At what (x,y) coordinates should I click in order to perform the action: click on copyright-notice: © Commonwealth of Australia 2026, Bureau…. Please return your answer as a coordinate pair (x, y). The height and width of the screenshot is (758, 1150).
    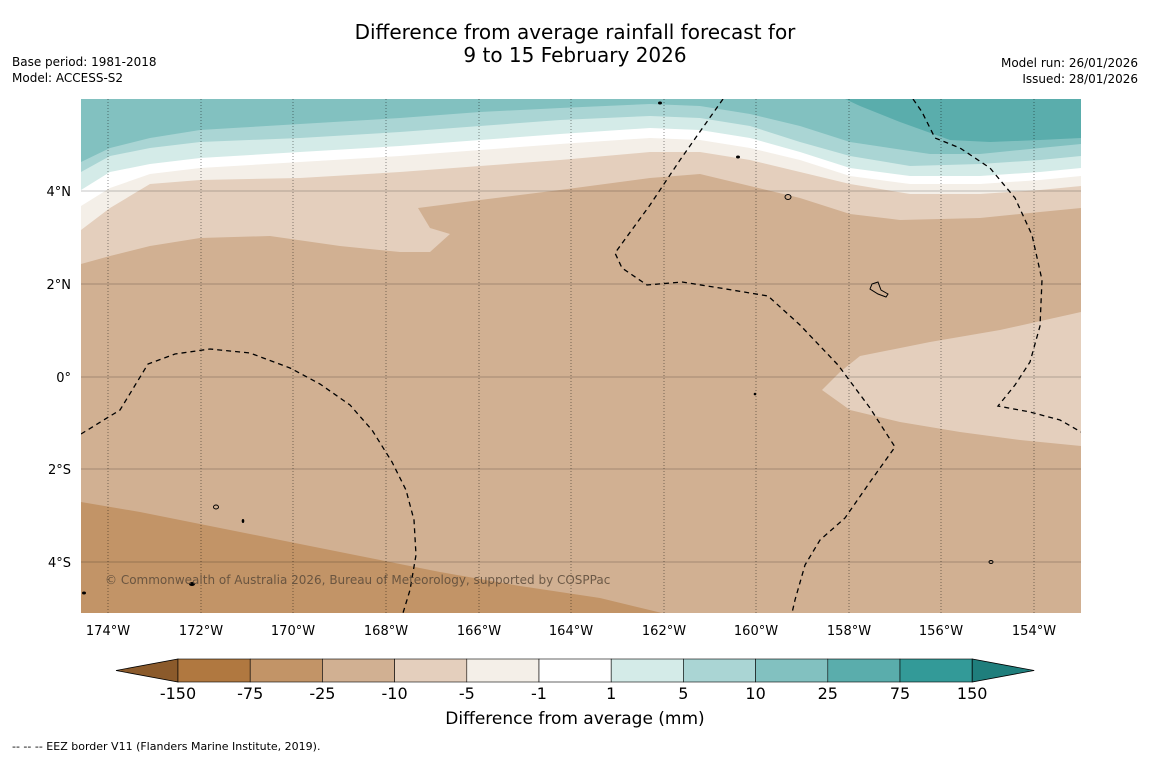
    Looking at the image, I should click on (357, 580).